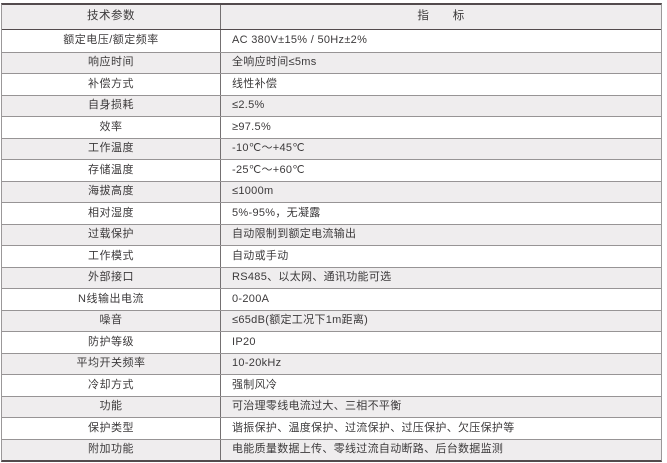 The width and height of the screenshot is (667, 463). I want to click on table-row: 存储温度 -25℃～+60℃, so click(331, 170).